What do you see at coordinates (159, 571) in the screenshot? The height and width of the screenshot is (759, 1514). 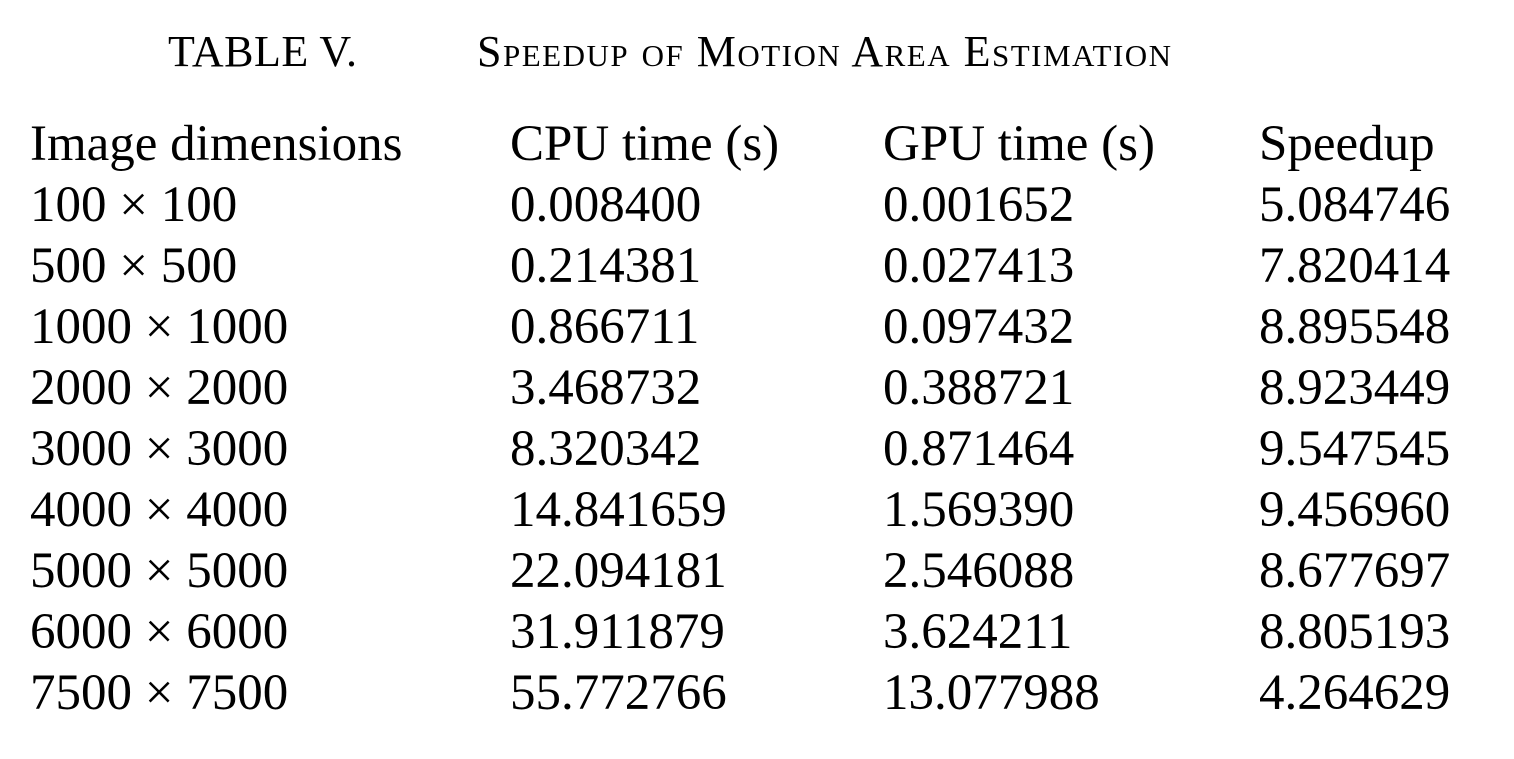 I see `cell-image-dimensions: 5000 × 5000` at bounding box center [159, 571].